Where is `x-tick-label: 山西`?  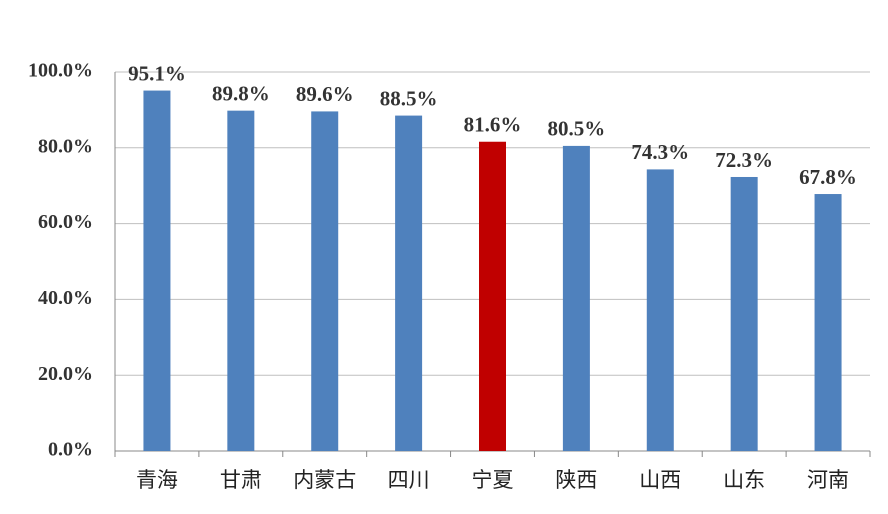
x-tick-label: 山西 is located at coordinates (660, 480).